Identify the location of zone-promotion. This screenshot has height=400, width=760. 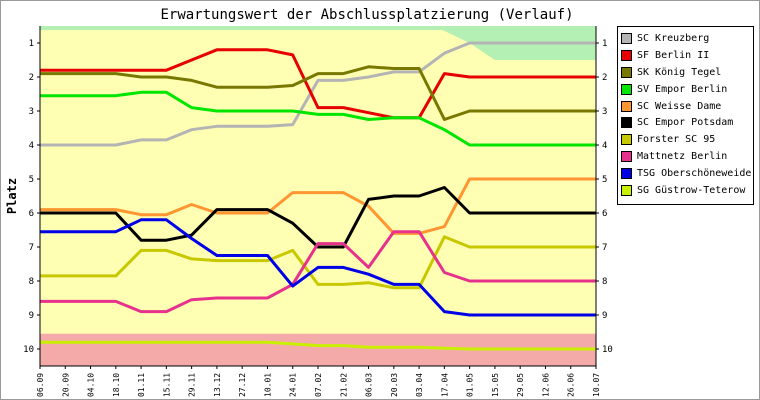
(318, 28).